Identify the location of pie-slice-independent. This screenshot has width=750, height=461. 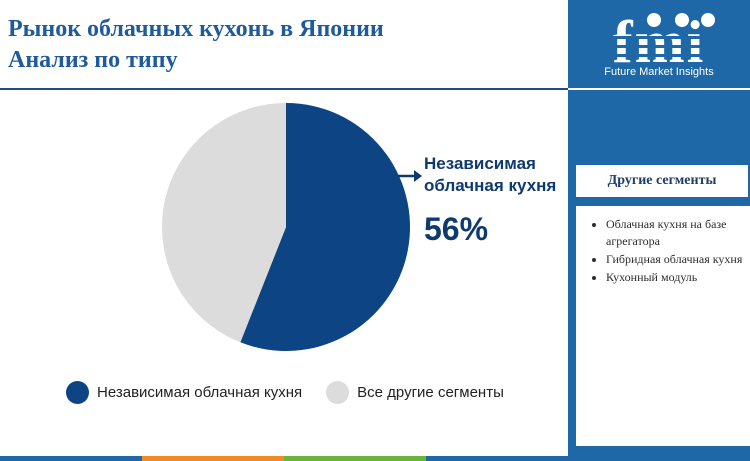
(325, 227).